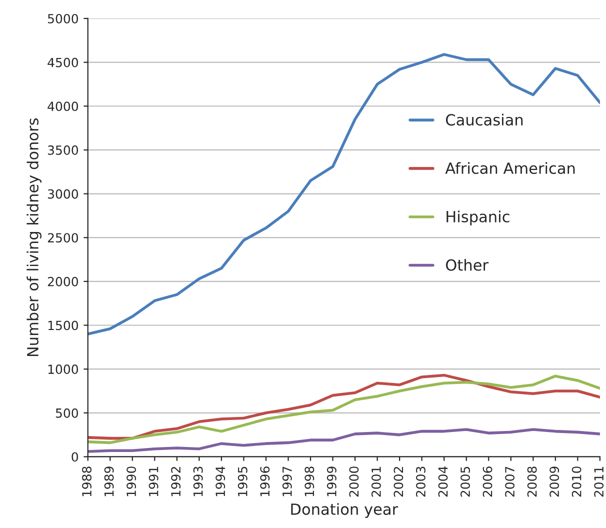 Image resolution: width=606 pixels, height=528 pixels. What do you see at coordinates (487, 481) in the screenshot?
I see `x-tick-label: 2006` at bounding box center [487, 481].